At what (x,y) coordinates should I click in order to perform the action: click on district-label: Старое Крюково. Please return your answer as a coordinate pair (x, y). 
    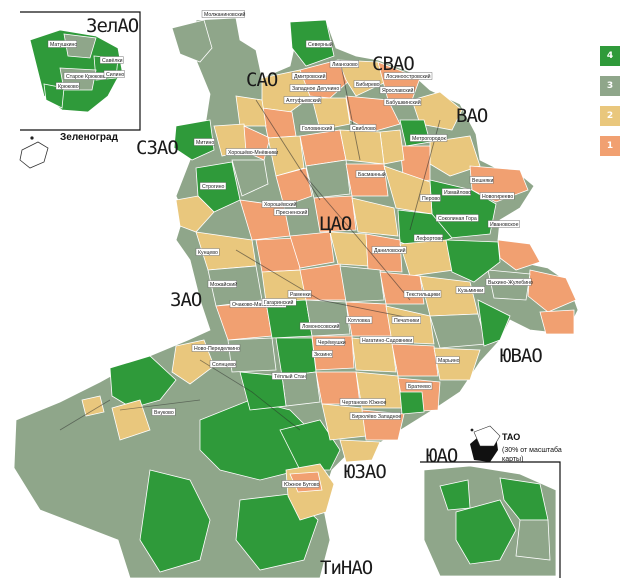
    Looking at the image, I should click on (85, 76).